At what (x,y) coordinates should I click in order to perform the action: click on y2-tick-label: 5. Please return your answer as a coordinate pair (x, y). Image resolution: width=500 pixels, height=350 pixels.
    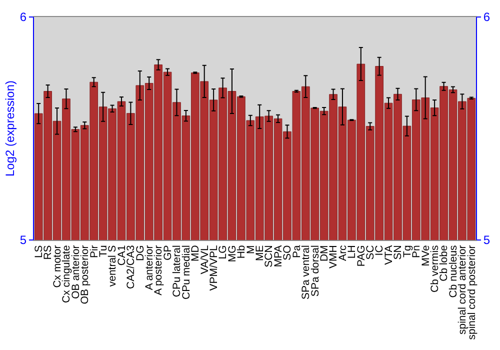
    Looking at the image, I should click on (486, 240).